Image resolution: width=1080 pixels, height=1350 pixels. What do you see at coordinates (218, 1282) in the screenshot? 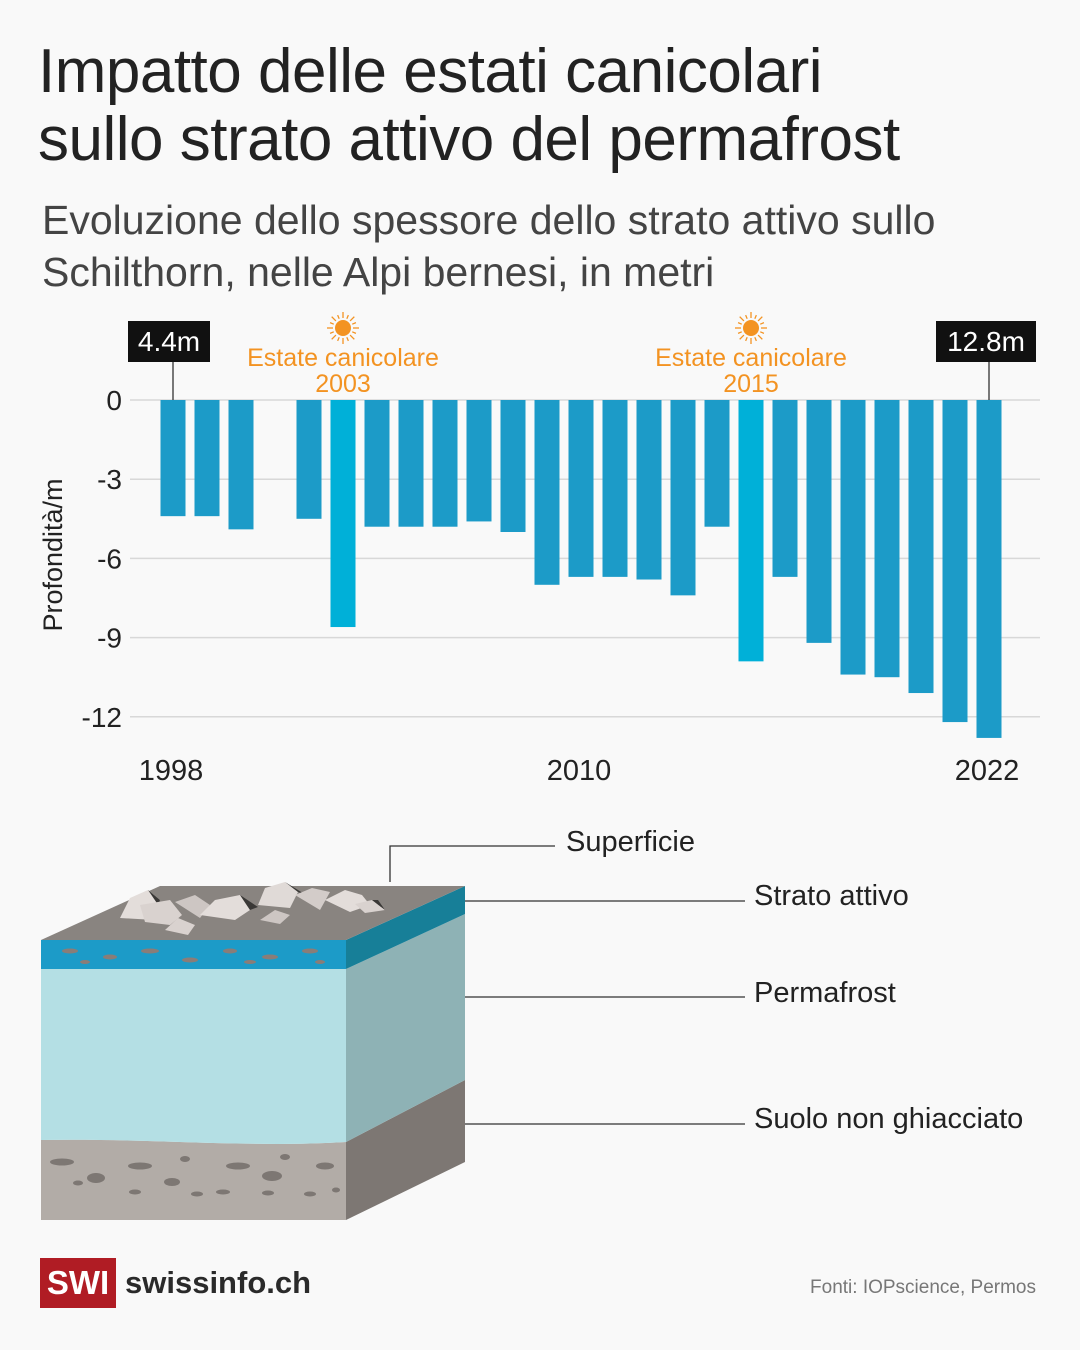
I see `logo-text: swissinfo.ch` at bounding box center [218, 1282].